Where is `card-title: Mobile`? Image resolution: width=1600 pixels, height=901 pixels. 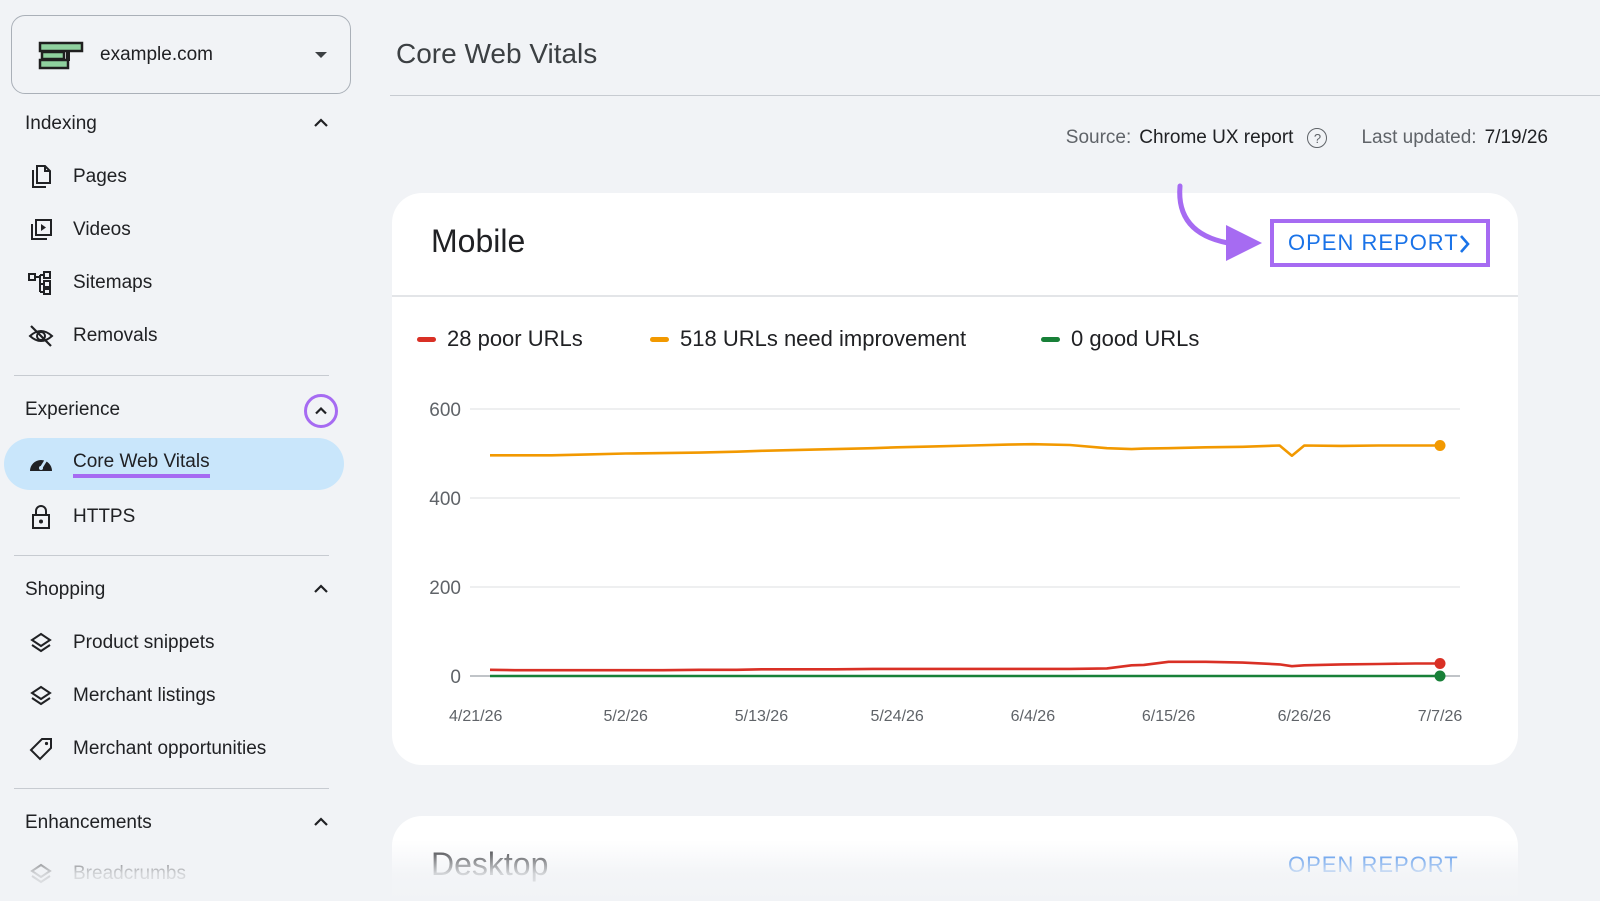
card-title: Mobile is located at coordinates (478, 241).